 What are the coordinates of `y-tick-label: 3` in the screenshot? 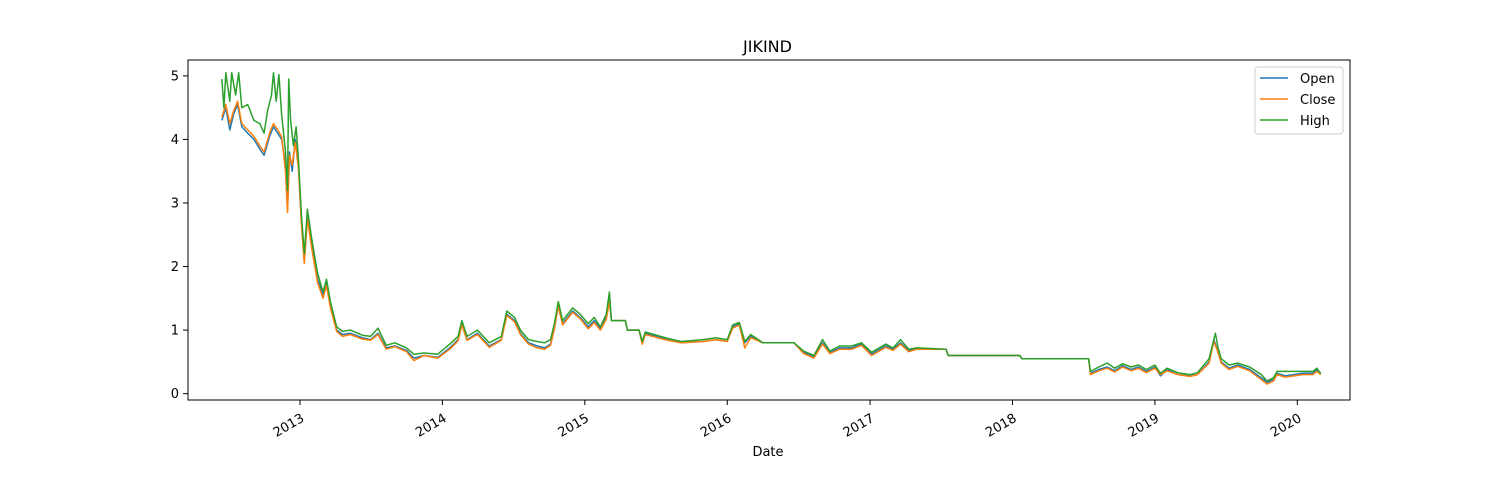 It's located at (175, 203).